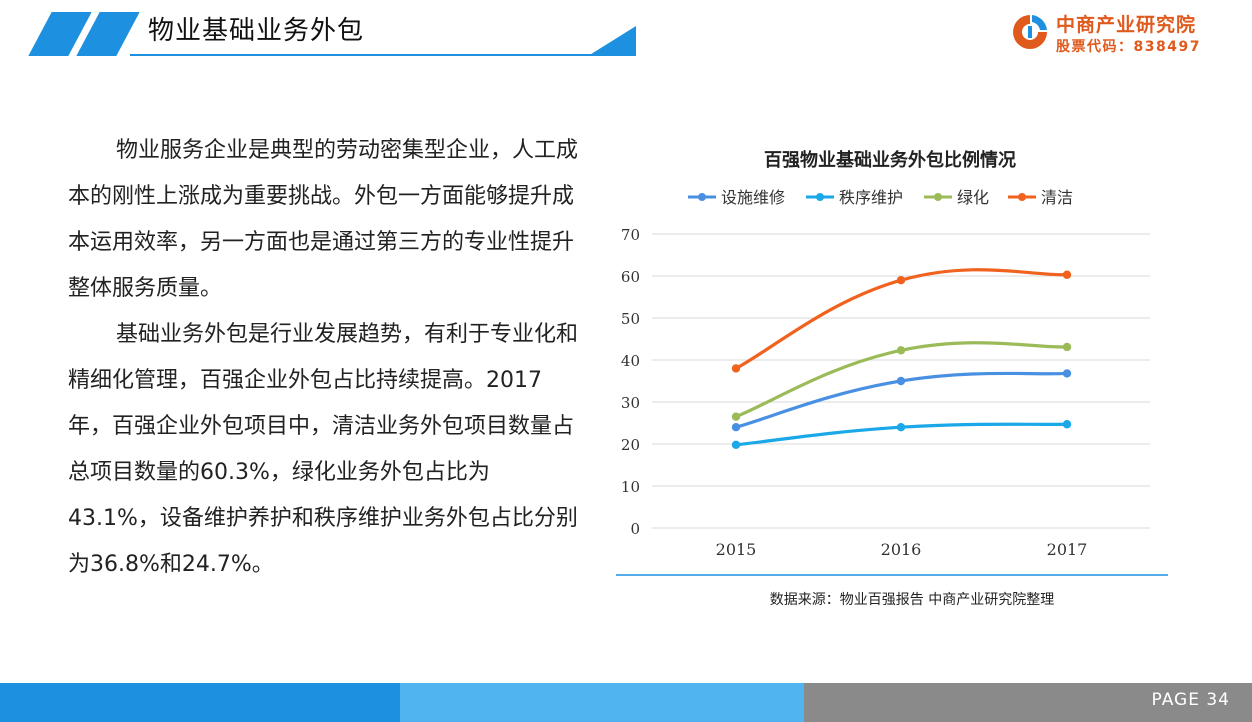 The width and height of the screenshot is (1252, 722). Describe the element at coordinates (370, 55) in the screenshot. I see `header-underline` at that location.